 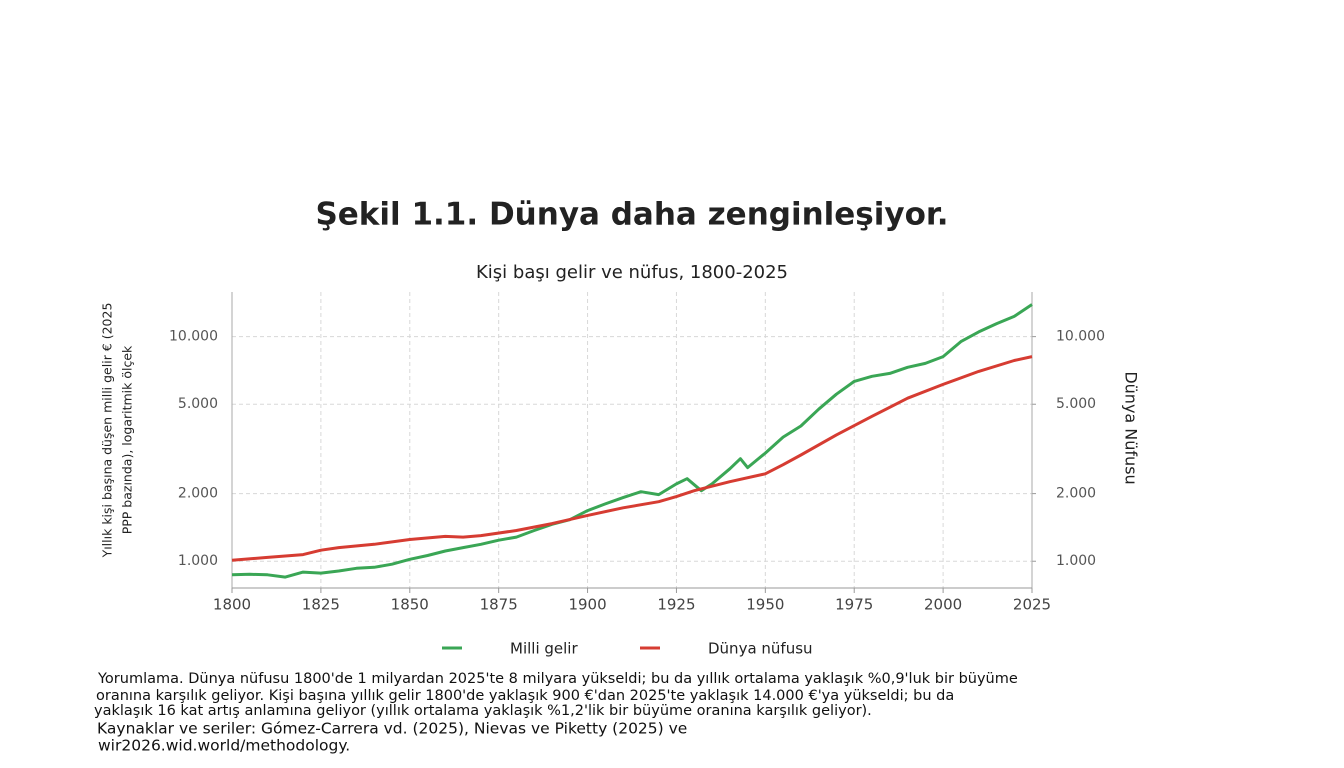 I want to click on y-tick-label: 5.000, so click(x=198, y=404).